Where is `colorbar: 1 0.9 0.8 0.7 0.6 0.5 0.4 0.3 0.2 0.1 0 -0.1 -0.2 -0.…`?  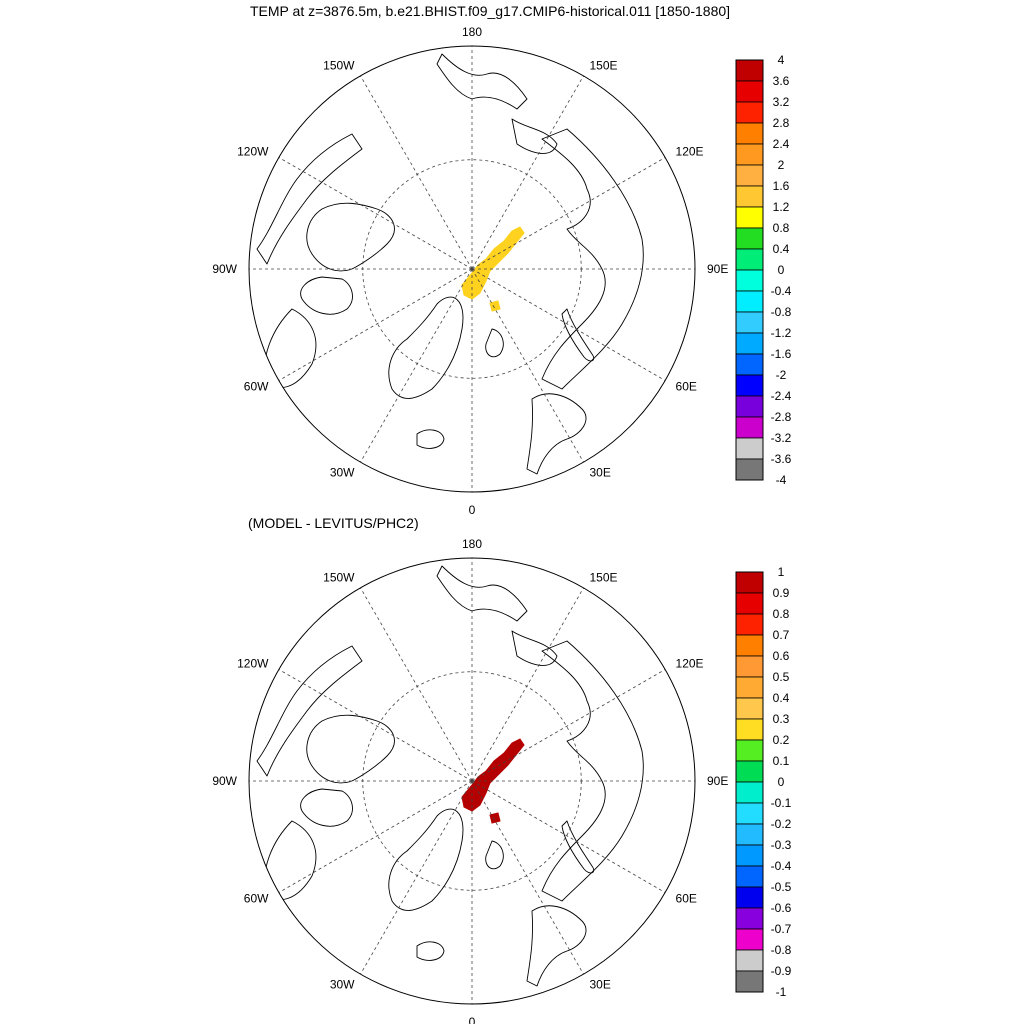
colorbar: 1 0.9 0.8 0.7 0.6 0.5 0.4 0.3 0.2 0.1 0 -0.1 -0.2 -0.… is located at coordinates (763, 782).